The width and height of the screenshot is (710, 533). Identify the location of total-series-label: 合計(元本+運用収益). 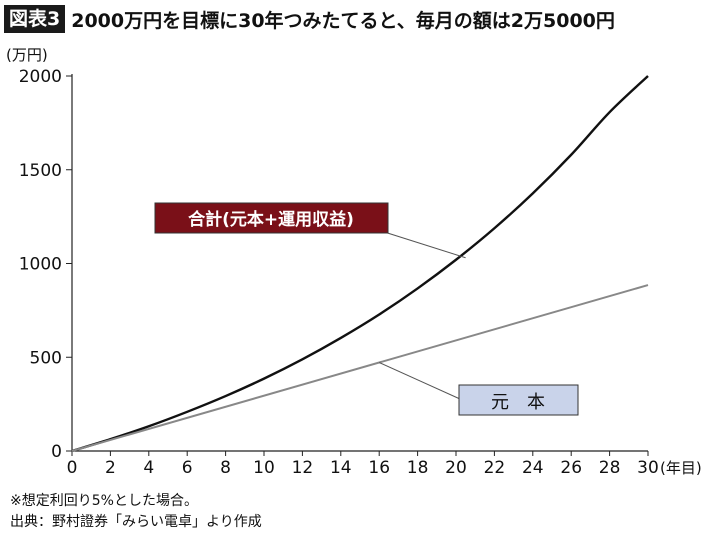
(271, 219).